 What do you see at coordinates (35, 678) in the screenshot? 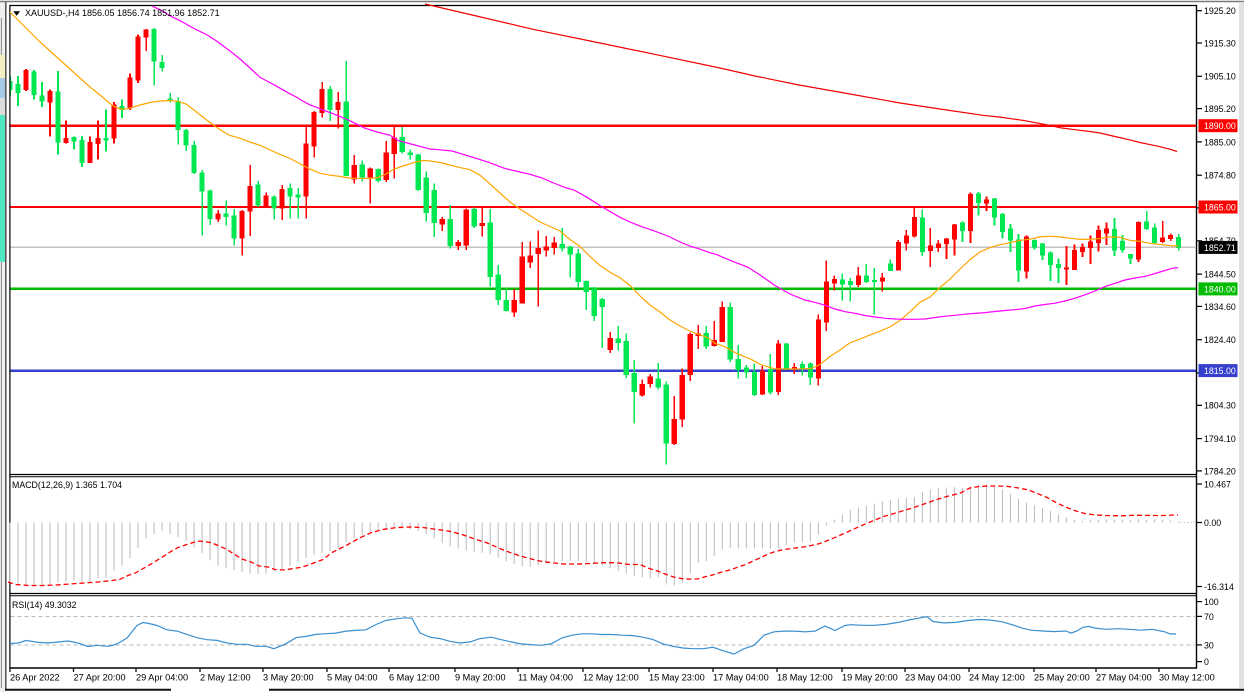
I see `svg-text: 26 Apr 2022` at bounding box center [35, 678].